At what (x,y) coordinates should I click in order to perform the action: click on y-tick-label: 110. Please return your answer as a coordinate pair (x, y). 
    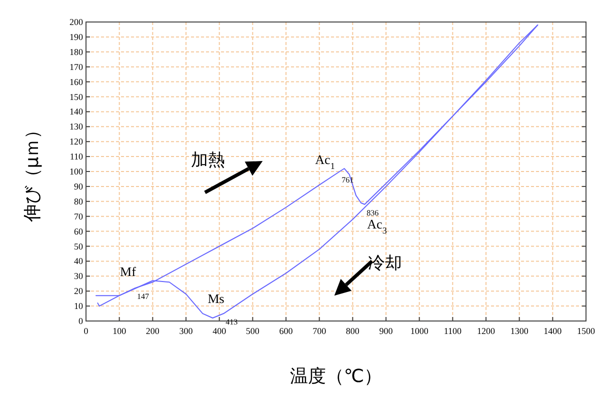
    Looking at the image, I should click on (77, 157).